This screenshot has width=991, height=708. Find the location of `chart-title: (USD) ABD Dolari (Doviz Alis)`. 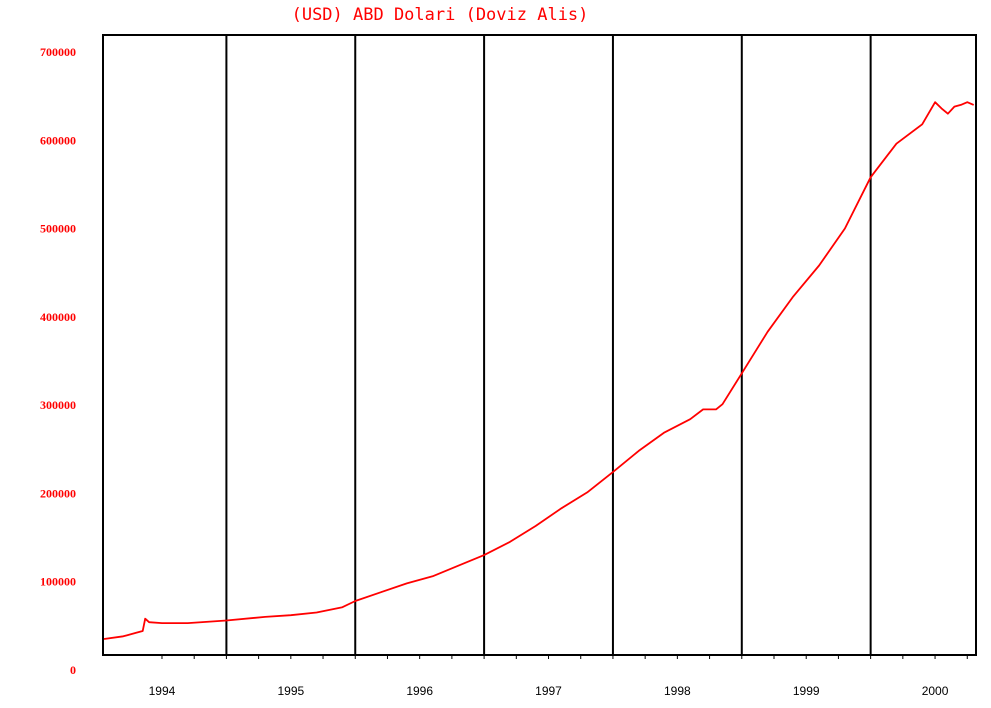

chart-title: (USD) ABD Dolari (Doviz Alis) is located at coordinates (440, 15).